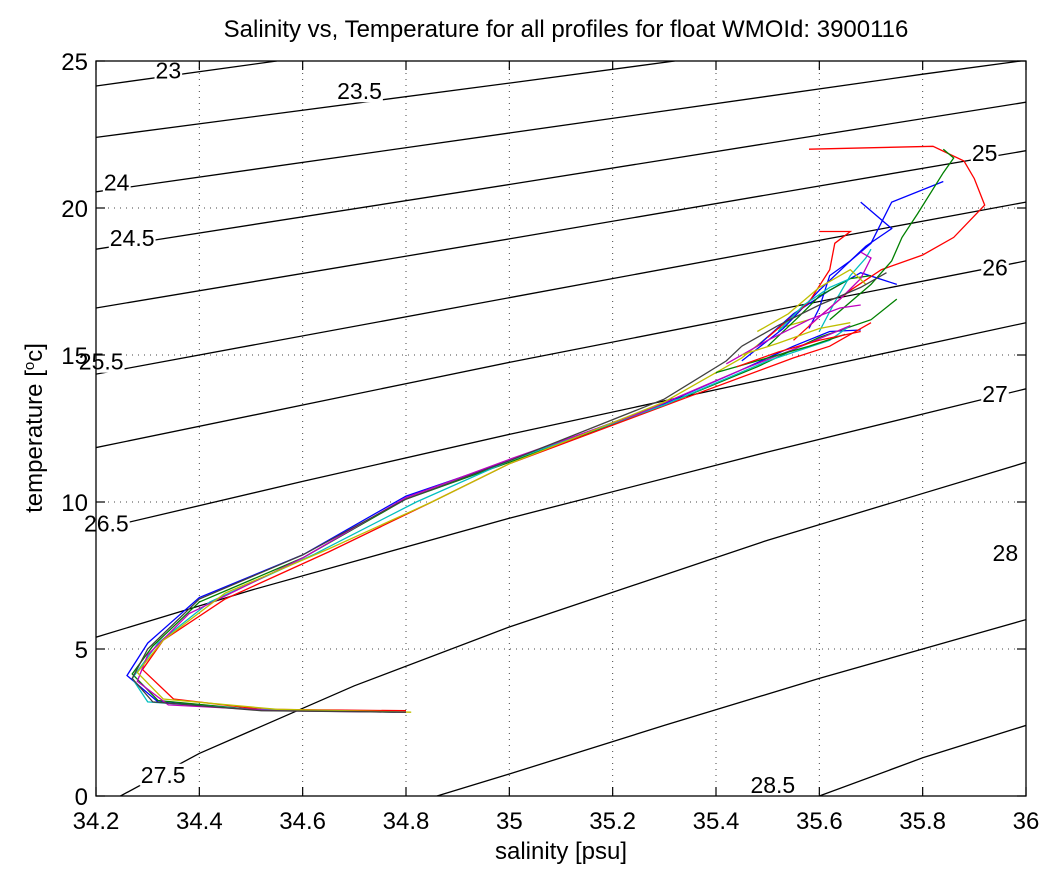 The image size is (1050, 871). I want to click on contour-label: 27.5, so click(163, 775).